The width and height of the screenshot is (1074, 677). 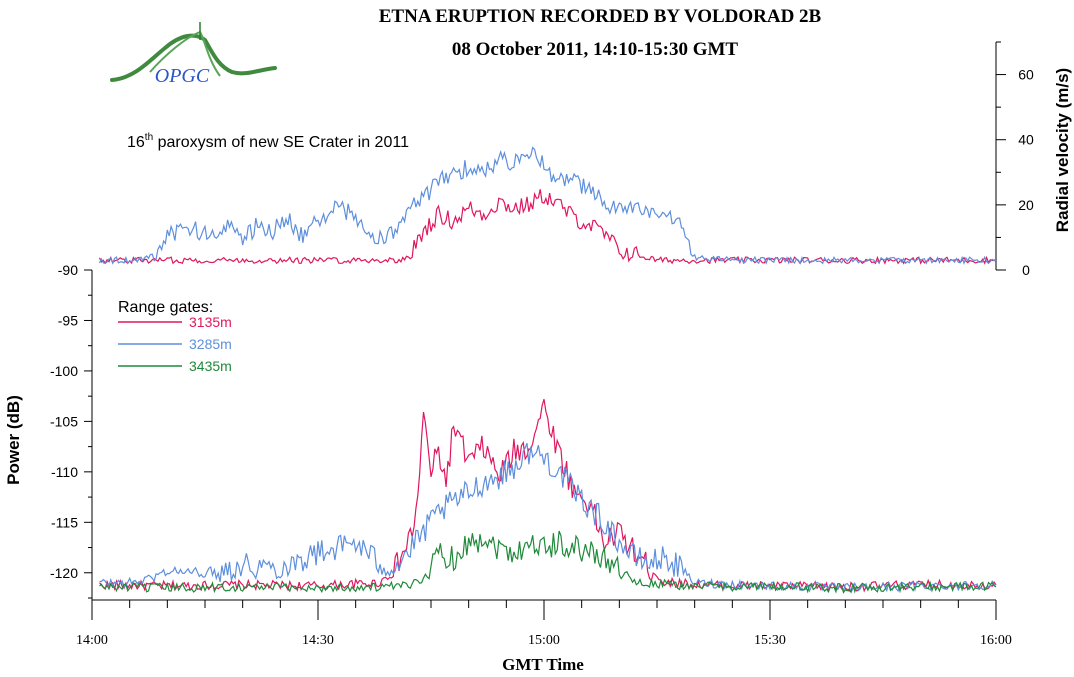 I want to click on legend-label-3135m: 3135m, so click(x=210, y=322).